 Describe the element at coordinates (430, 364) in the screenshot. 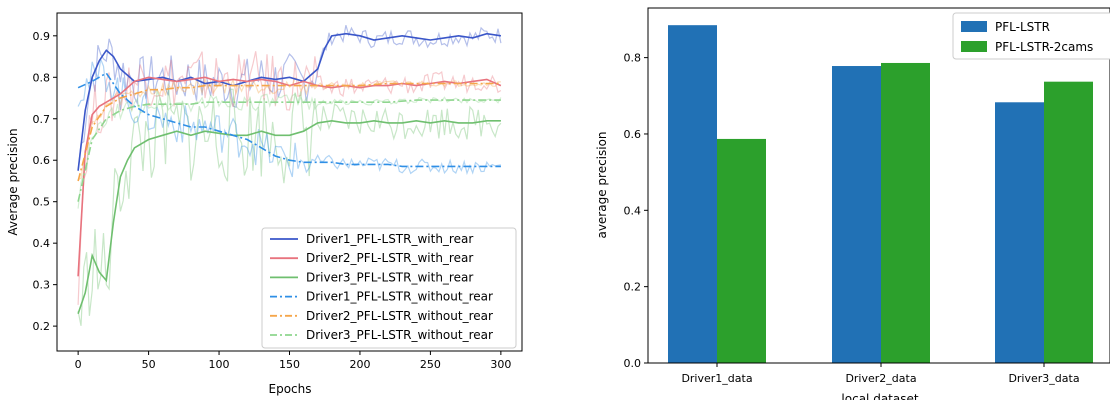

I see `x-tick-label: 250` at that location.